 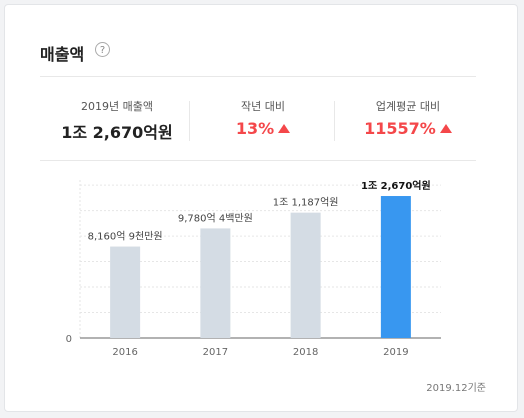 I want to click on x-tick-label: 2018, so click(x=305, y=352).